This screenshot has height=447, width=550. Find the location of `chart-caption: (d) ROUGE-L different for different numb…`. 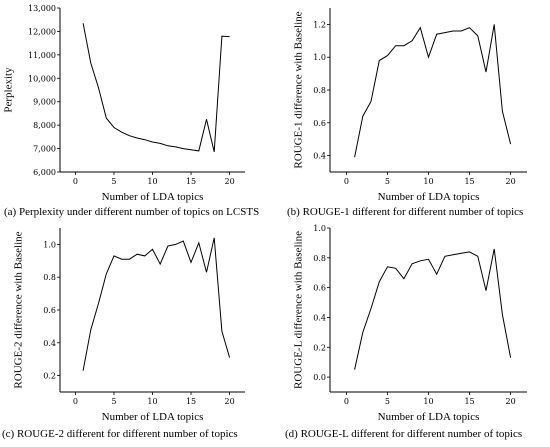

chart-caption: (d) ROUGE-L different for different numb… is located at coordinates (403, 434).